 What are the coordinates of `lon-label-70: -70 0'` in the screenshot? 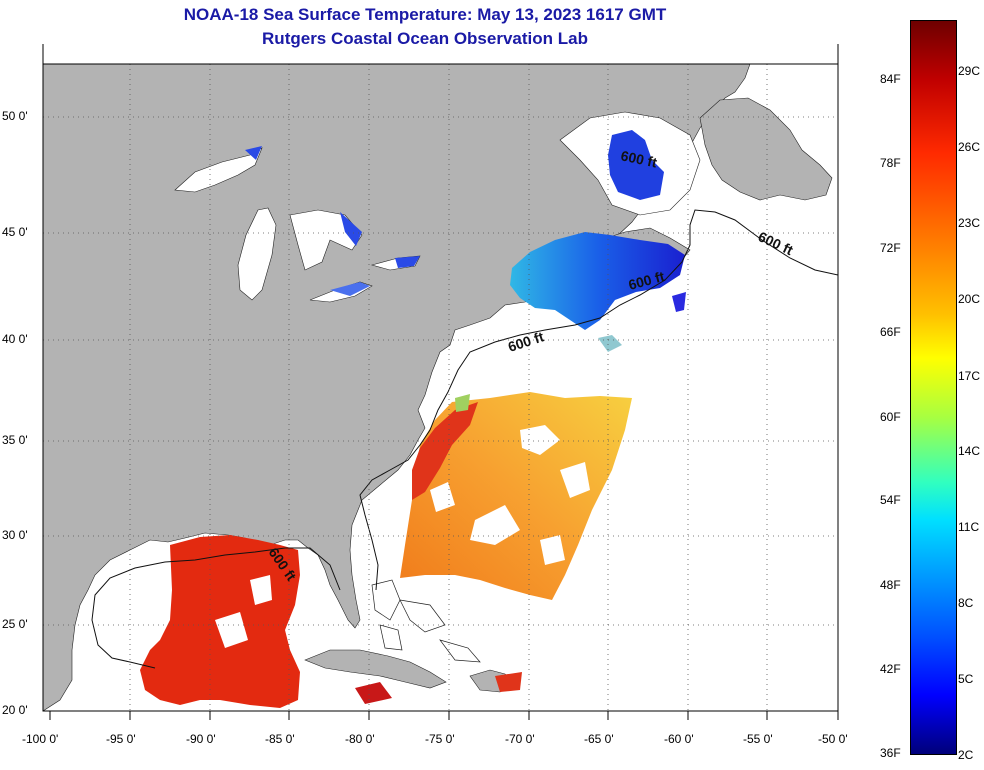 It's located at (520, 739).